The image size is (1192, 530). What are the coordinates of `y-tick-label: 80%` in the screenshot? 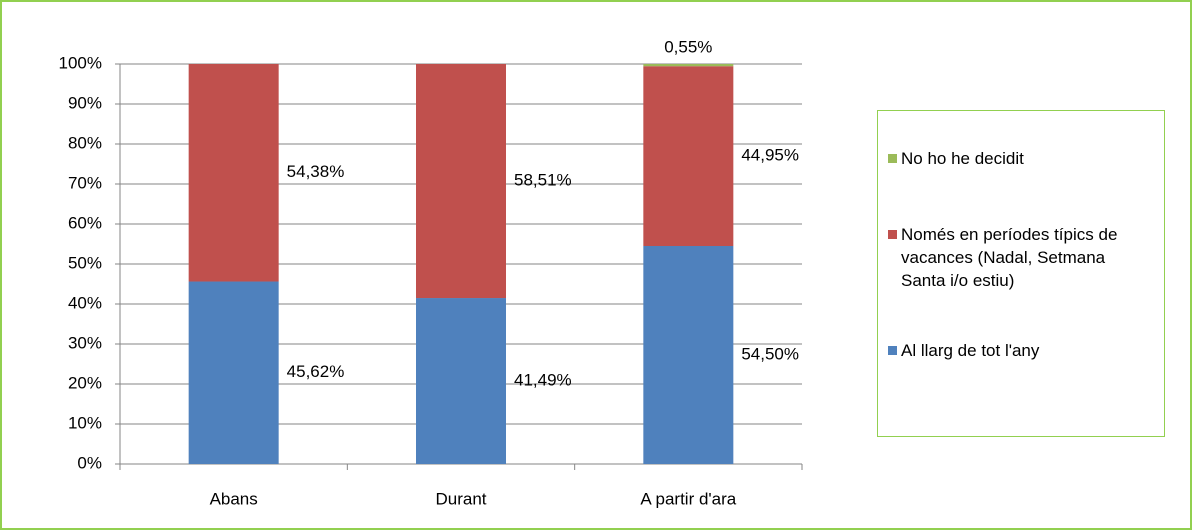 It's located at (85, 142).